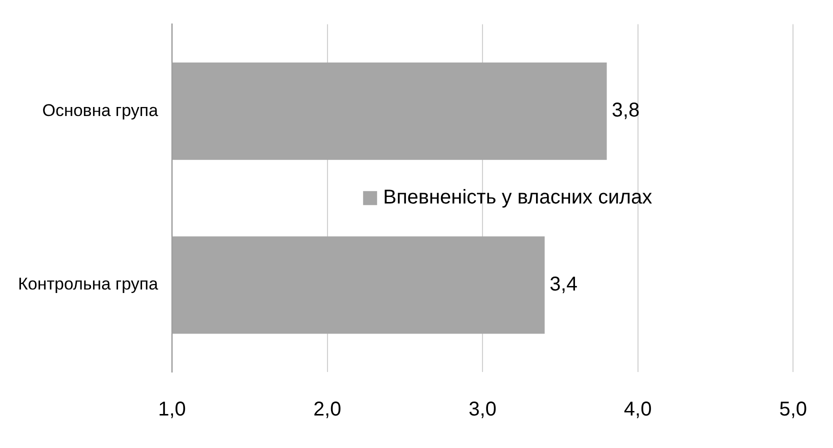 The height and width of the screenshot is (448, 833). Describe the element at coordinates (172, 409) in the screenshot. I see `x-tick-label: 1,0` at that location.